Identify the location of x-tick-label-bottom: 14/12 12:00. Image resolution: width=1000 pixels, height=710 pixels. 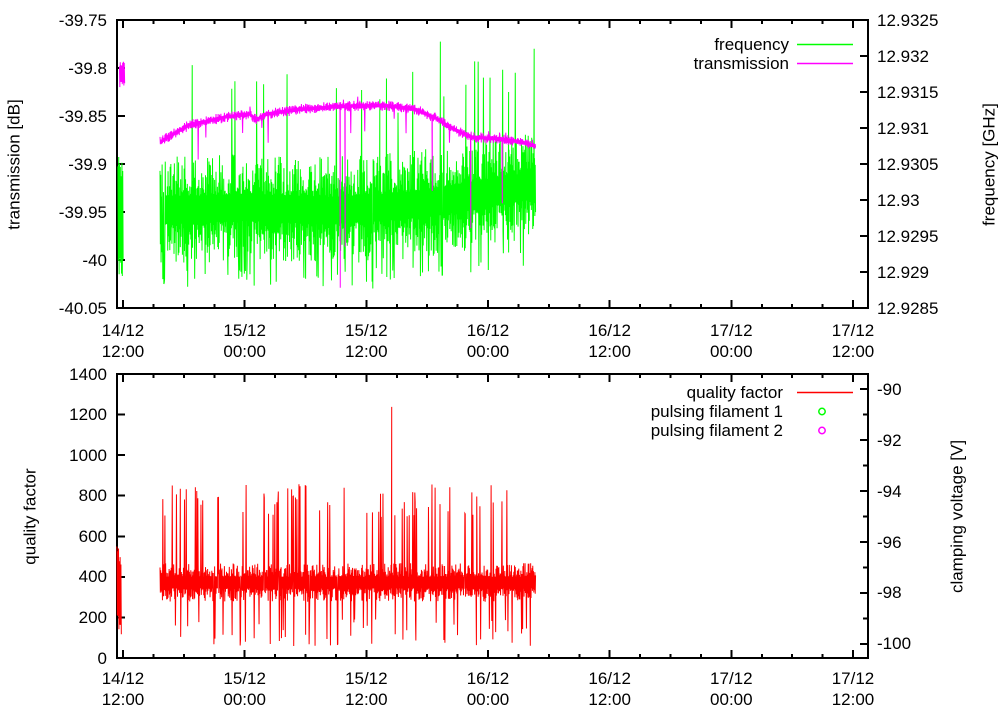
(123, 689).